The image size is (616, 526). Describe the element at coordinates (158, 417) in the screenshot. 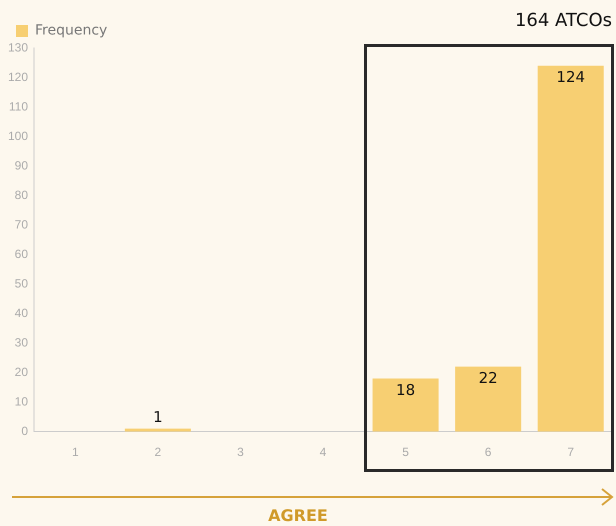

I see `data-label: 1` at that location.